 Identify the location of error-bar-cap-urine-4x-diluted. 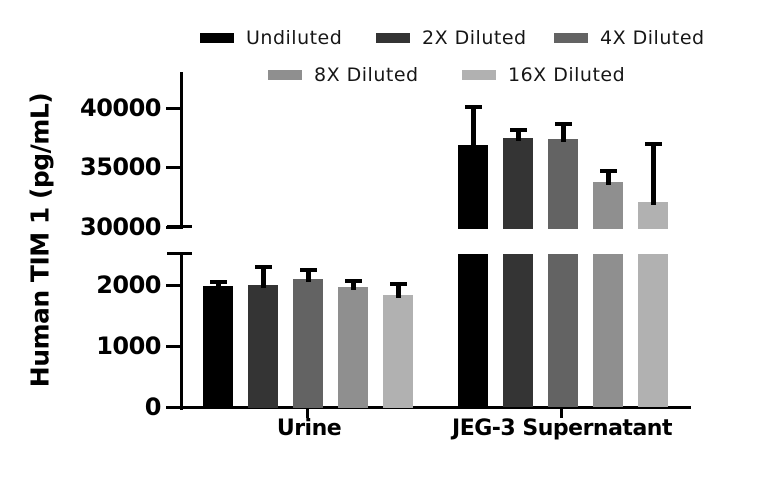
(308, 269).